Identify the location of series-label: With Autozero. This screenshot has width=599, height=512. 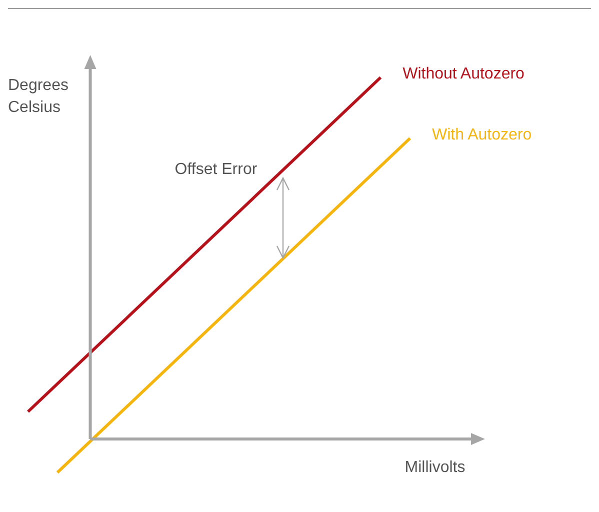
(482, 135).